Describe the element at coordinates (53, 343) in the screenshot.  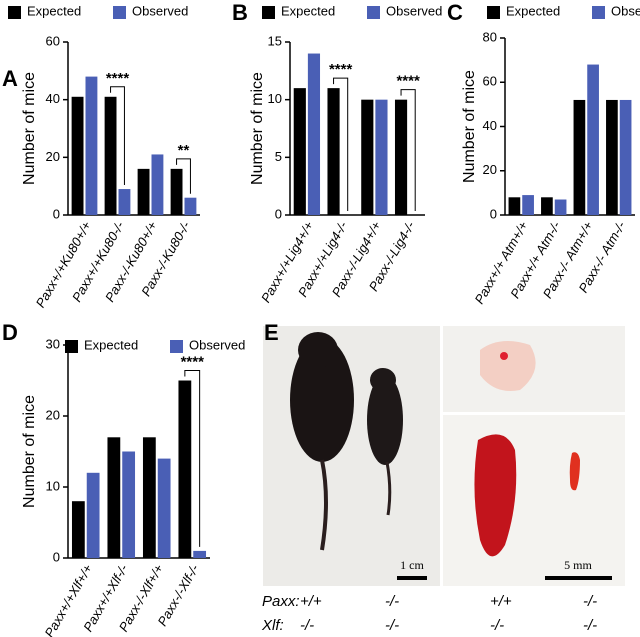
I see `y-tick-label: 30` at that location.